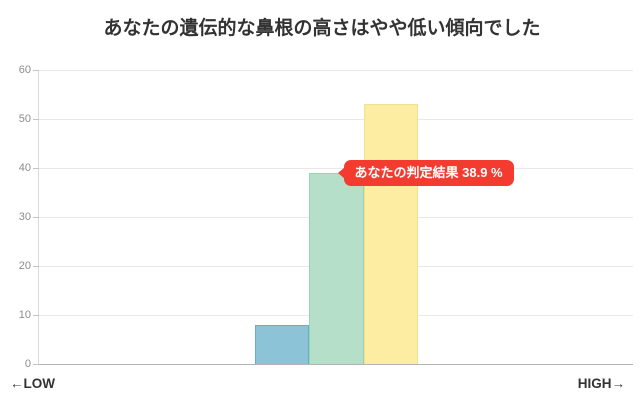 The width and height of the screenshot is (644, 401). I want to click on result-tooltip: あなたの判定結果 38.9 %, so click(425, 173).